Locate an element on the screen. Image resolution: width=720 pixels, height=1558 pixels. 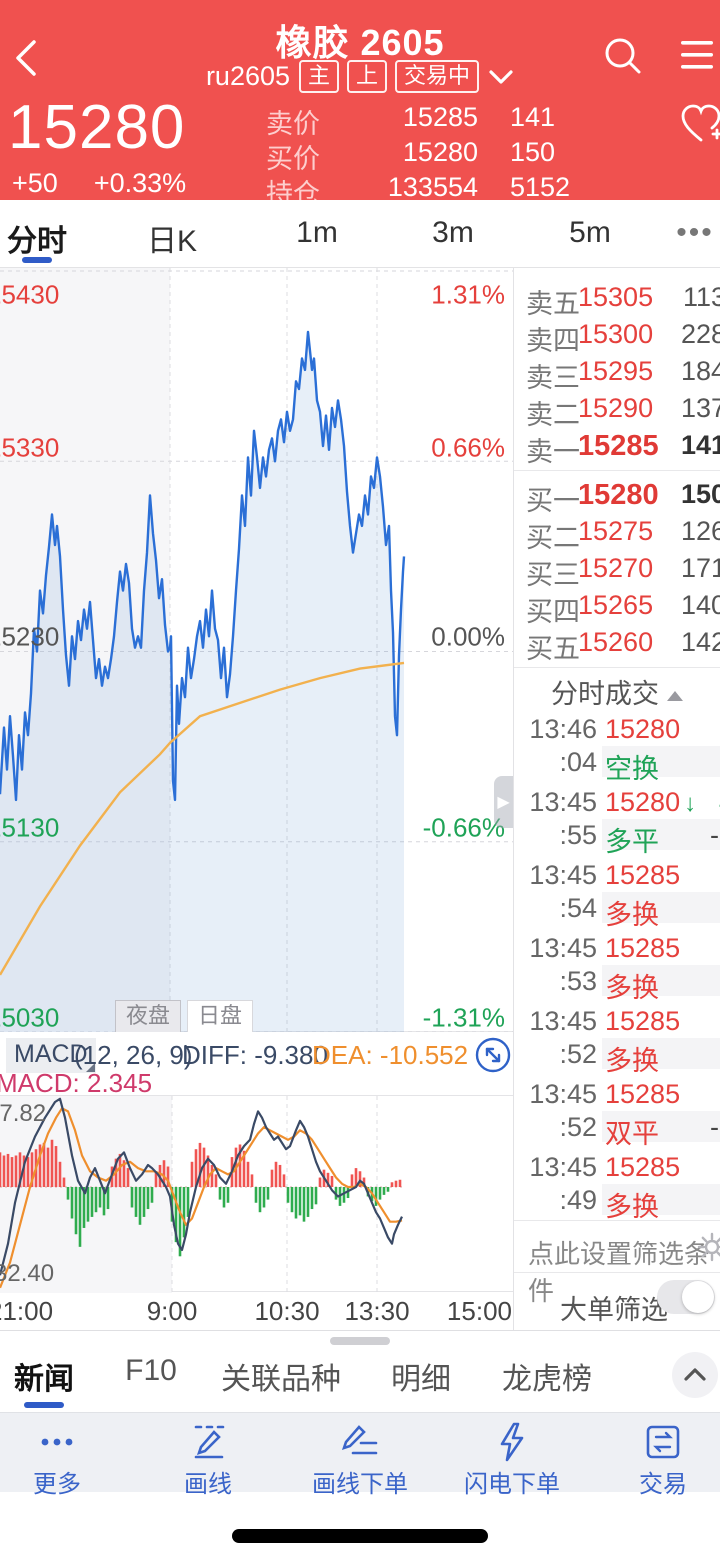
toolbar-draw-line: 画线 is located at coordinates (208, 1456).